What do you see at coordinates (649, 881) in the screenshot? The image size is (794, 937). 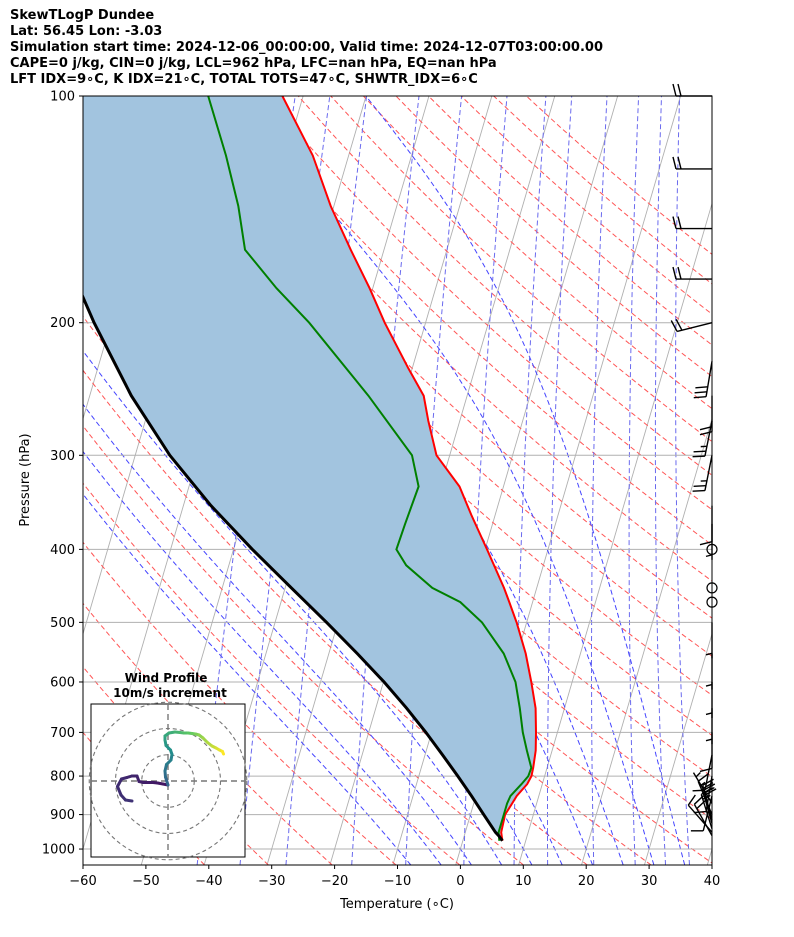 I see `x-tick-label: 30` at bounding box center [649, 881].